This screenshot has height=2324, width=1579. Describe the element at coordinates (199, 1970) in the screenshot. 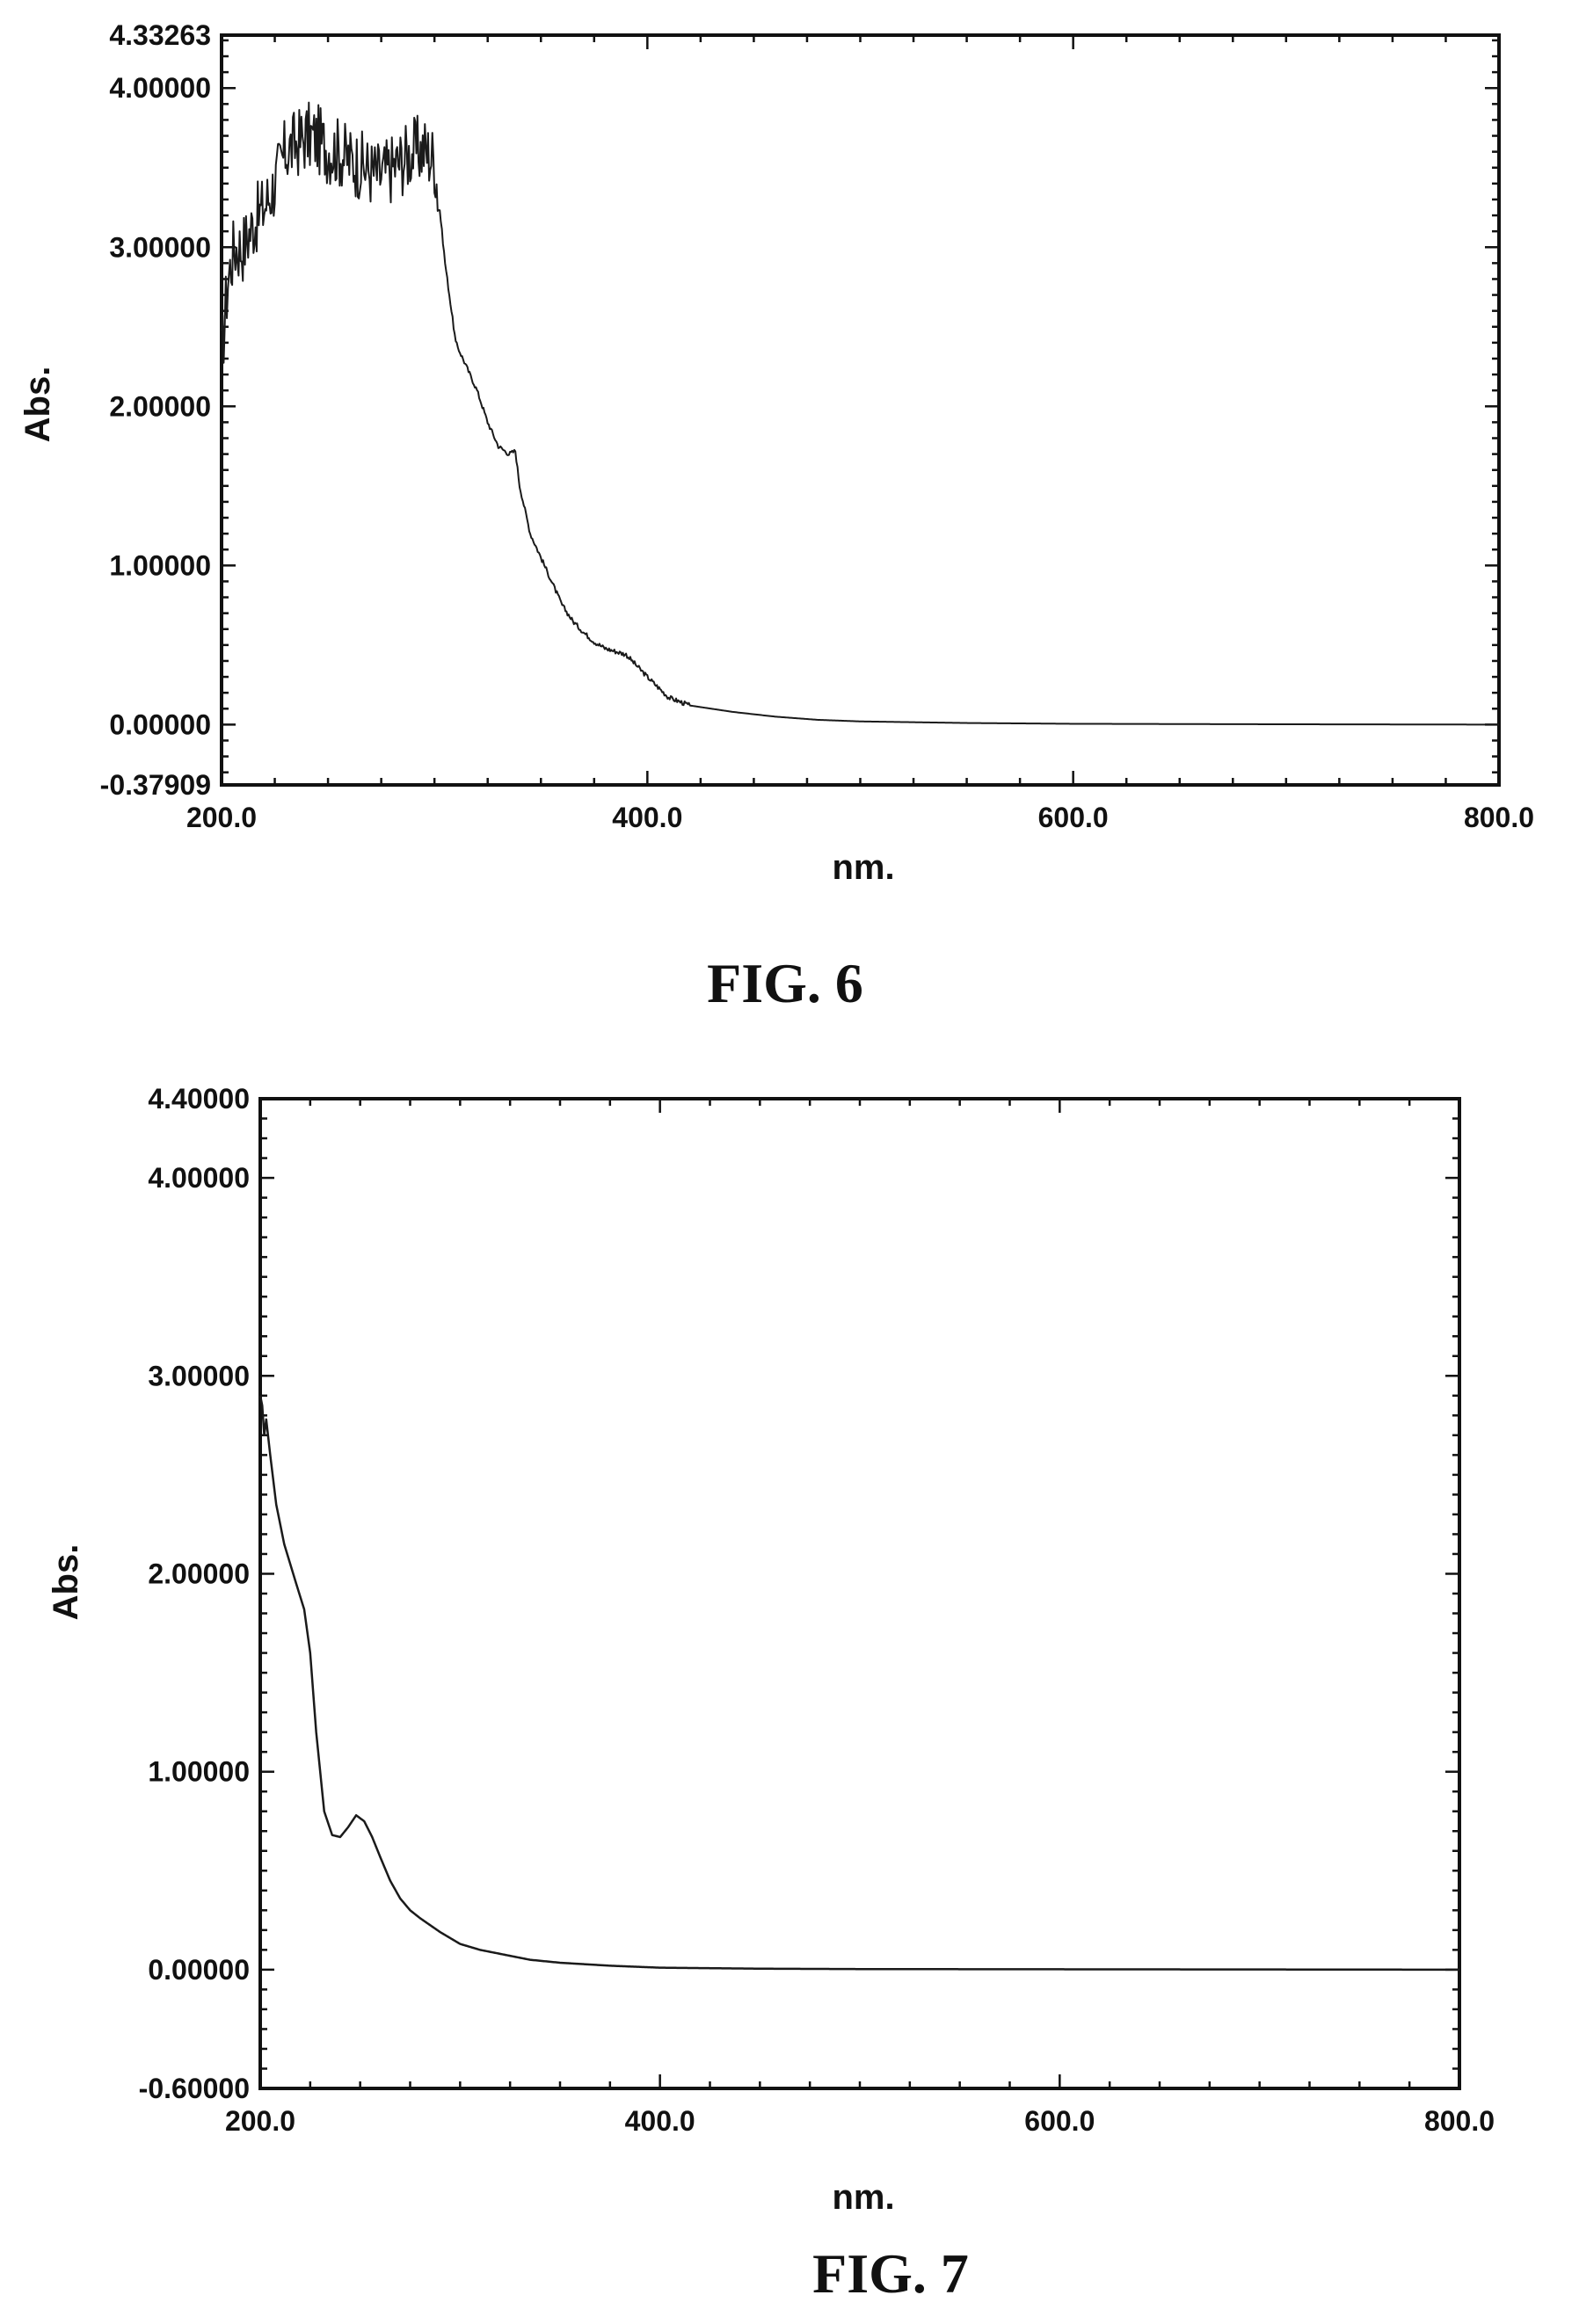

I see `fig7-y-tick-label: 0.00000` at that location.